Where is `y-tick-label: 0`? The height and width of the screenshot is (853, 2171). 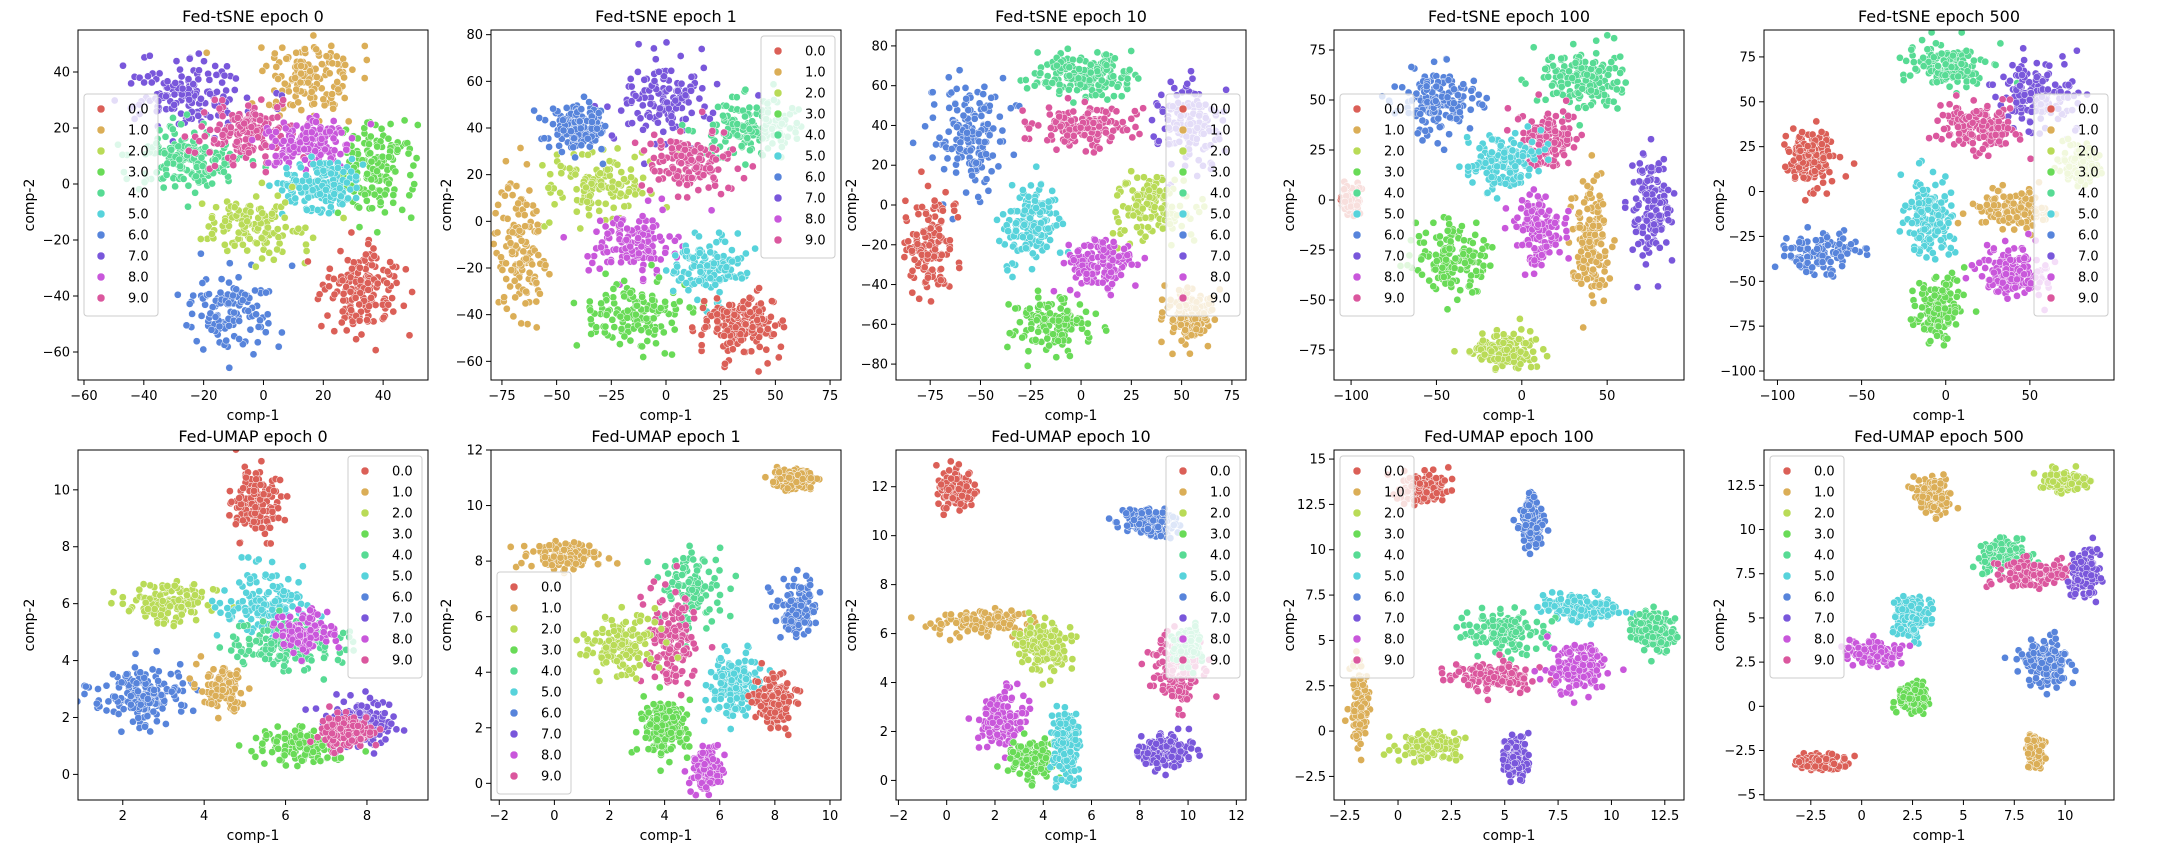 y-tick-label: 0 is located at coordinates (479, 222).